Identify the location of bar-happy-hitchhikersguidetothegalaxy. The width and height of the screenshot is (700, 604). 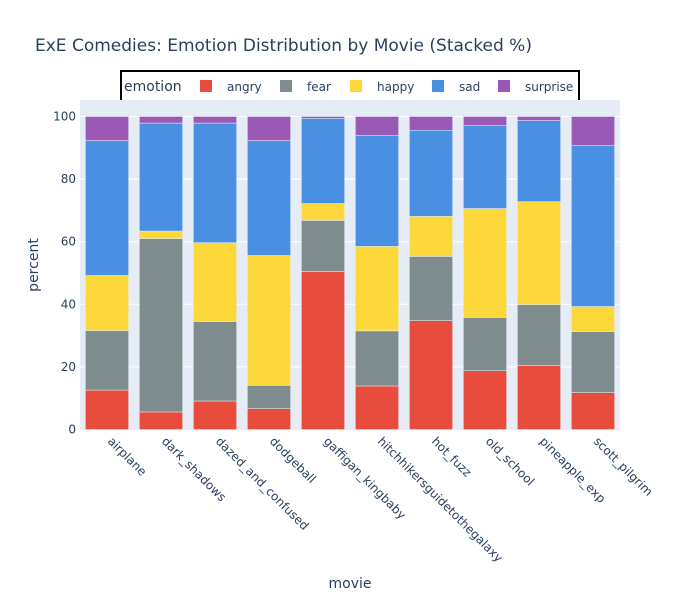
(377, 289).